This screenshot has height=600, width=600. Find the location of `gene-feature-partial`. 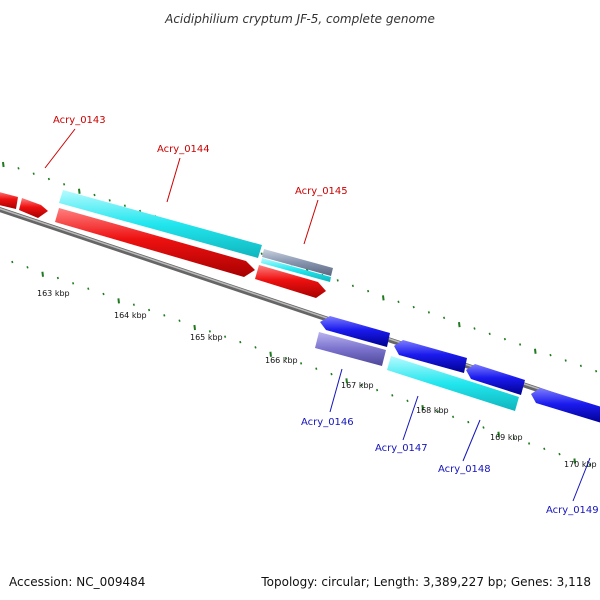

gene-feature-partial is located at coordinates (9, 200).